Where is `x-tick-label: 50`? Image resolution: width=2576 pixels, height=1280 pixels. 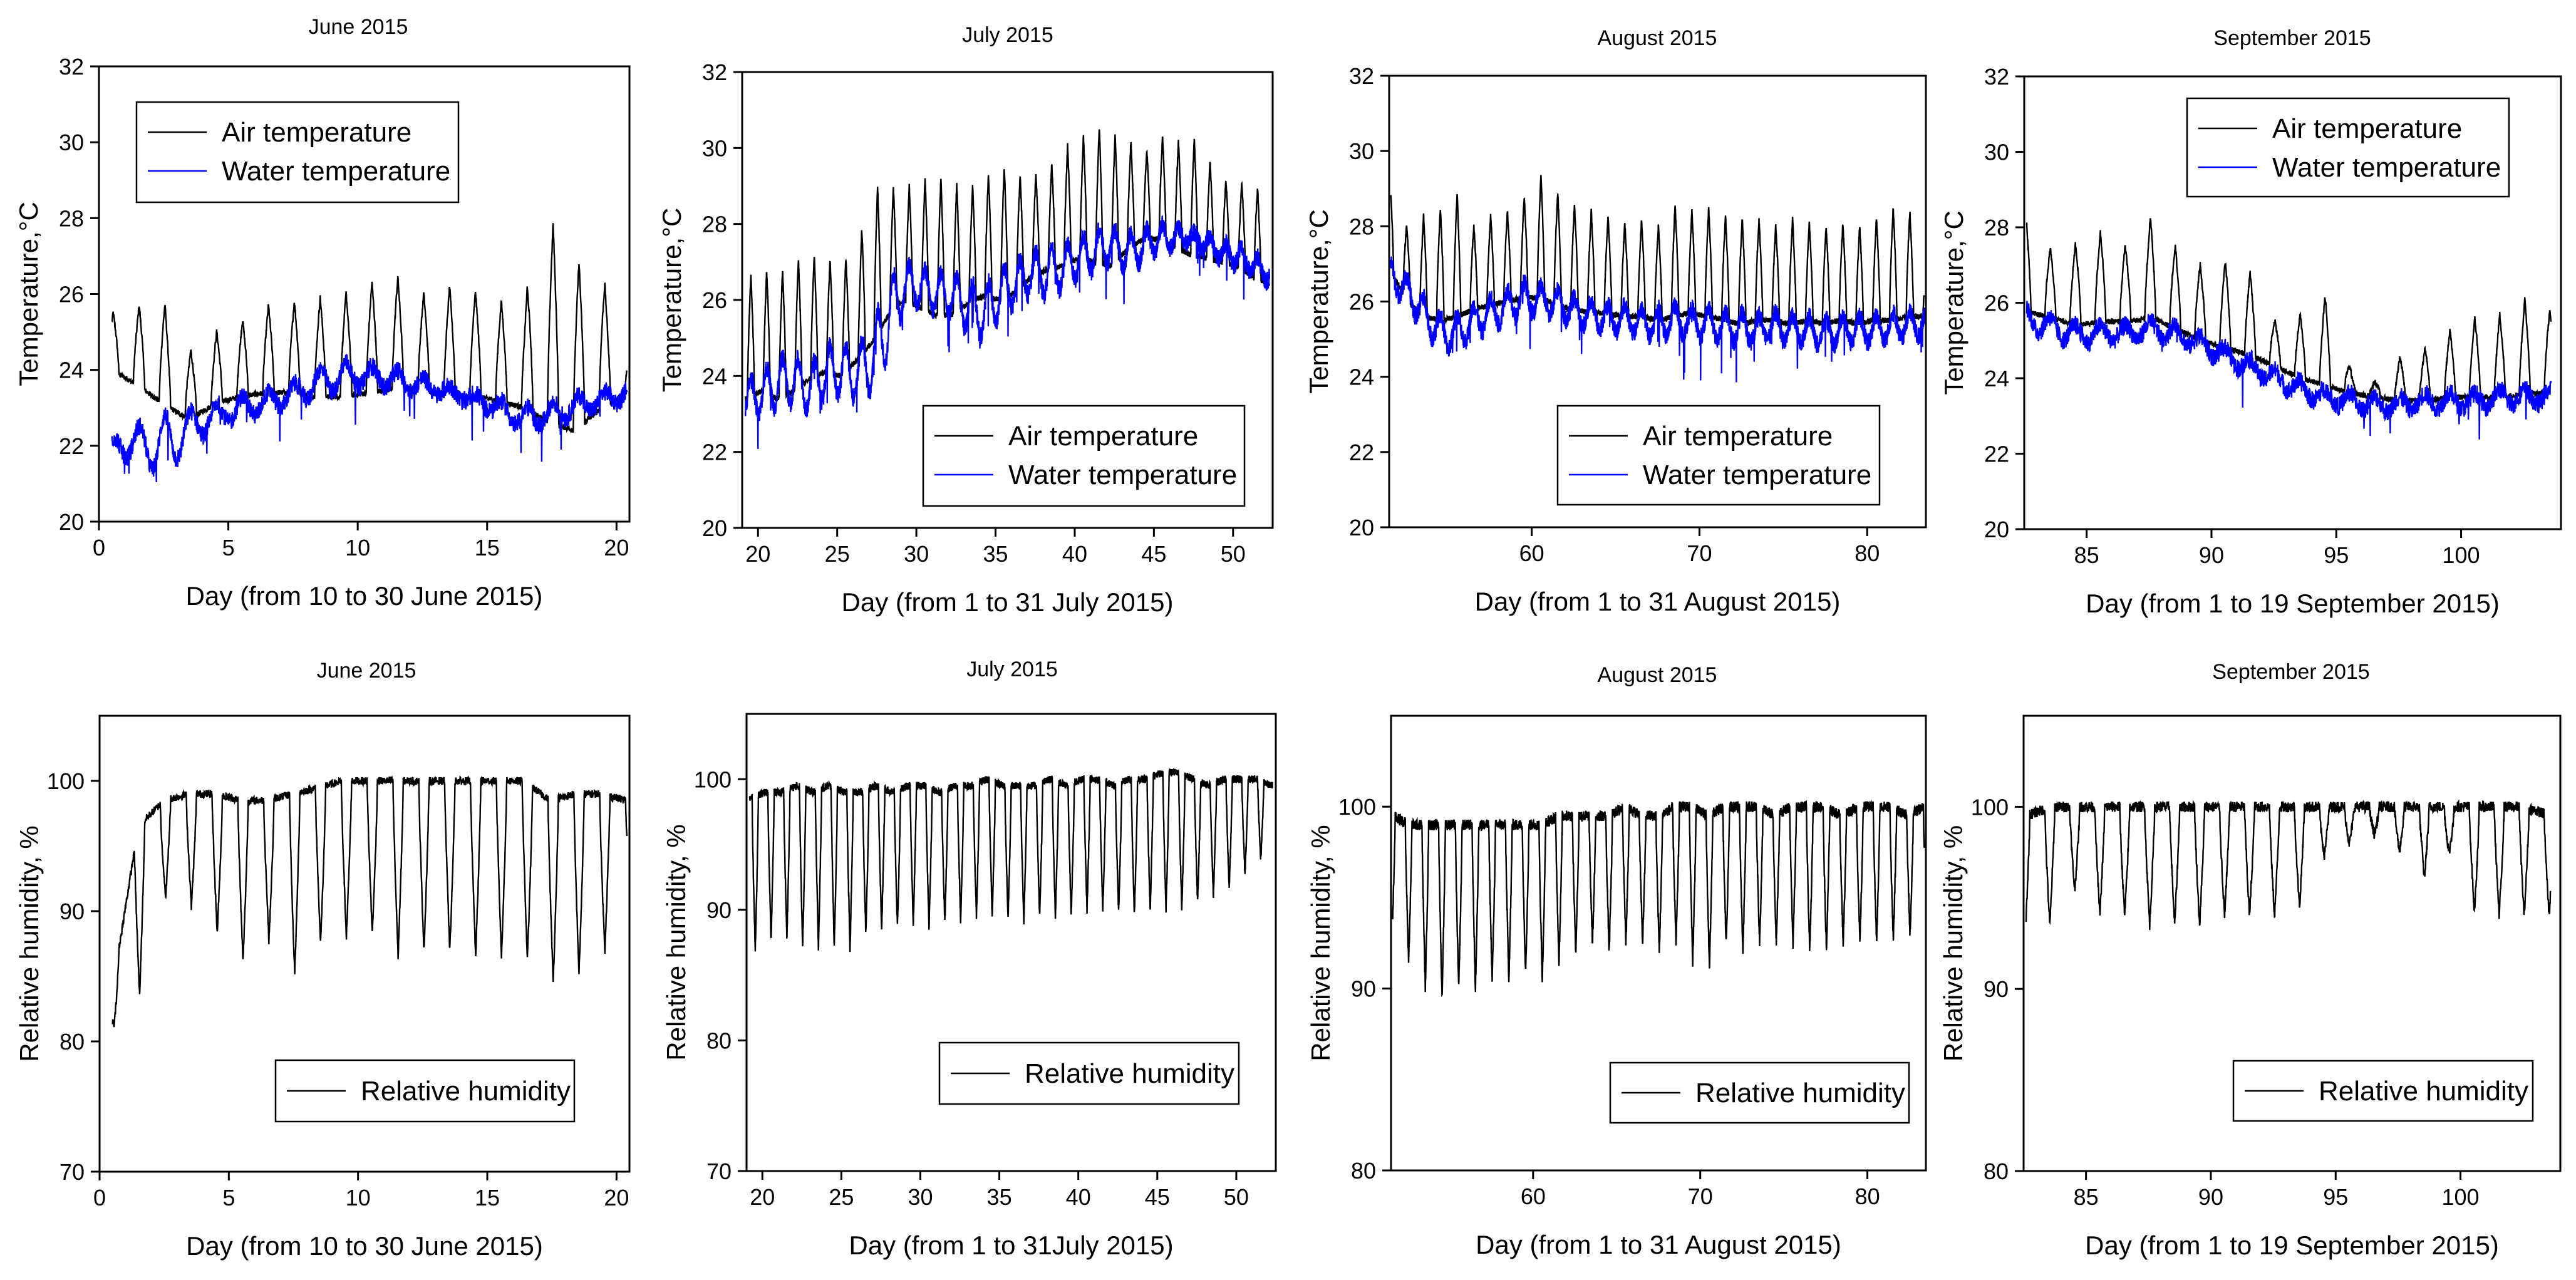 x-tick-label: 50 is located at coordinates (1236, 1197).